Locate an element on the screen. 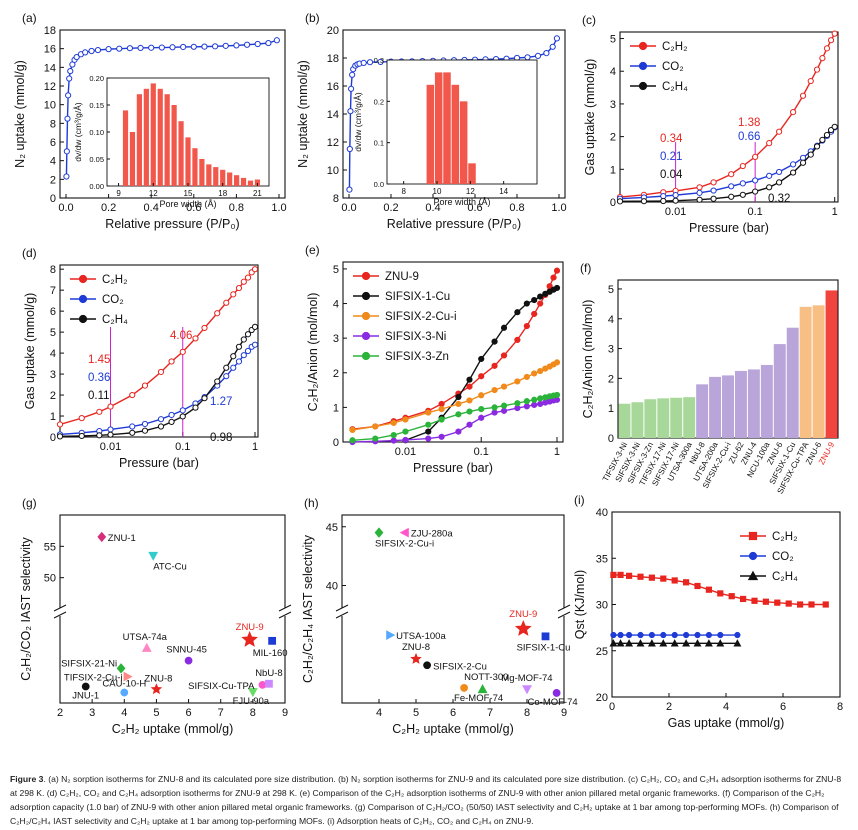  y-tick-label: 4 is located at coordinates (611, 320).